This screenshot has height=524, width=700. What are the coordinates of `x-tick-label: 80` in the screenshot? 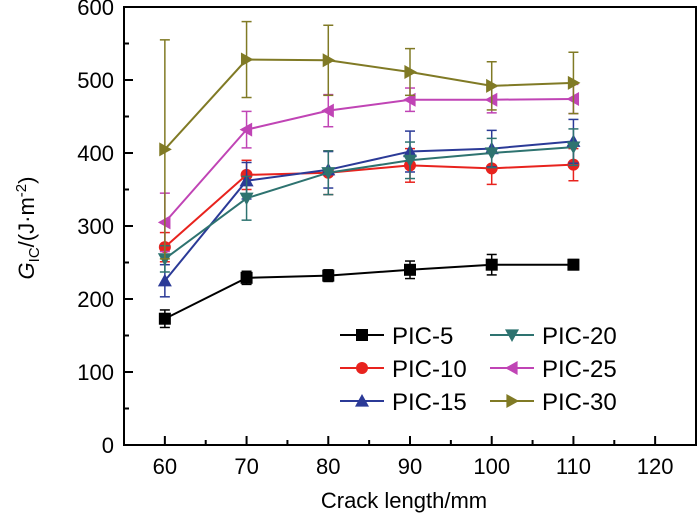 It's located at (328, 466).